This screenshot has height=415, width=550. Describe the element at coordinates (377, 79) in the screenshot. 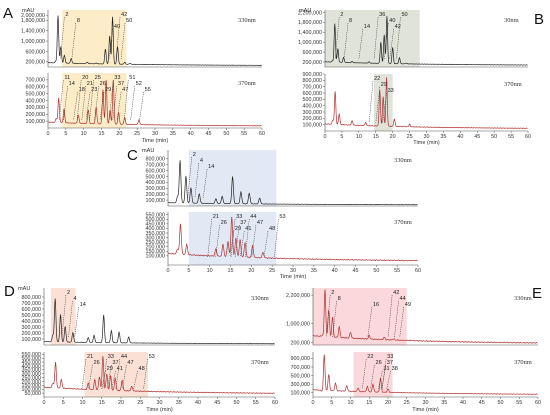

I see `peak-label: 22` at that location.